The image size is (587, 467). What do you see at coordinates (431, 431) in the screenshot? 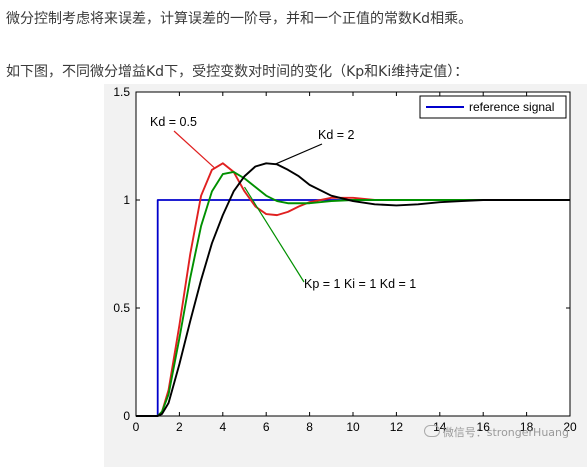
I see `wechat-icon` at bounding box center [431, 431].